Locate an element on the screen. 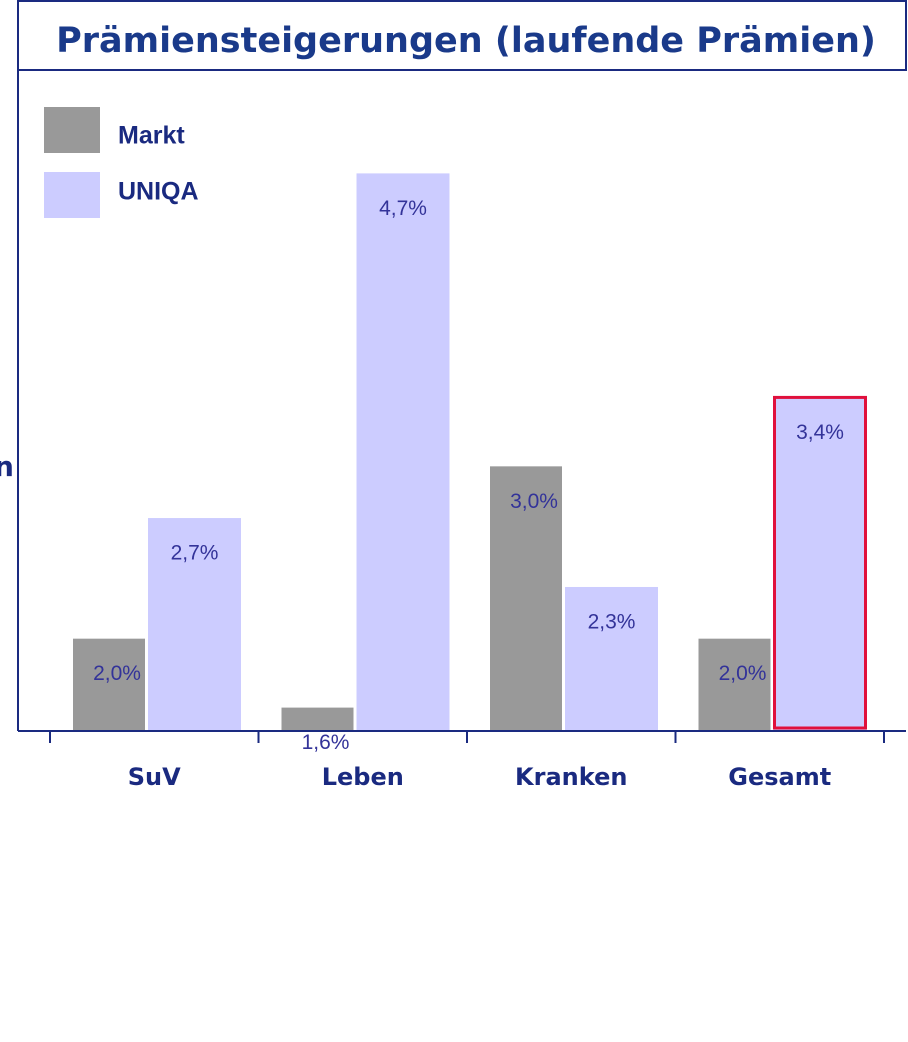 Image resolution: width=908 pixels, height=1042 pixels. legend-label: UNIQA is located at coordinates (158, 192).